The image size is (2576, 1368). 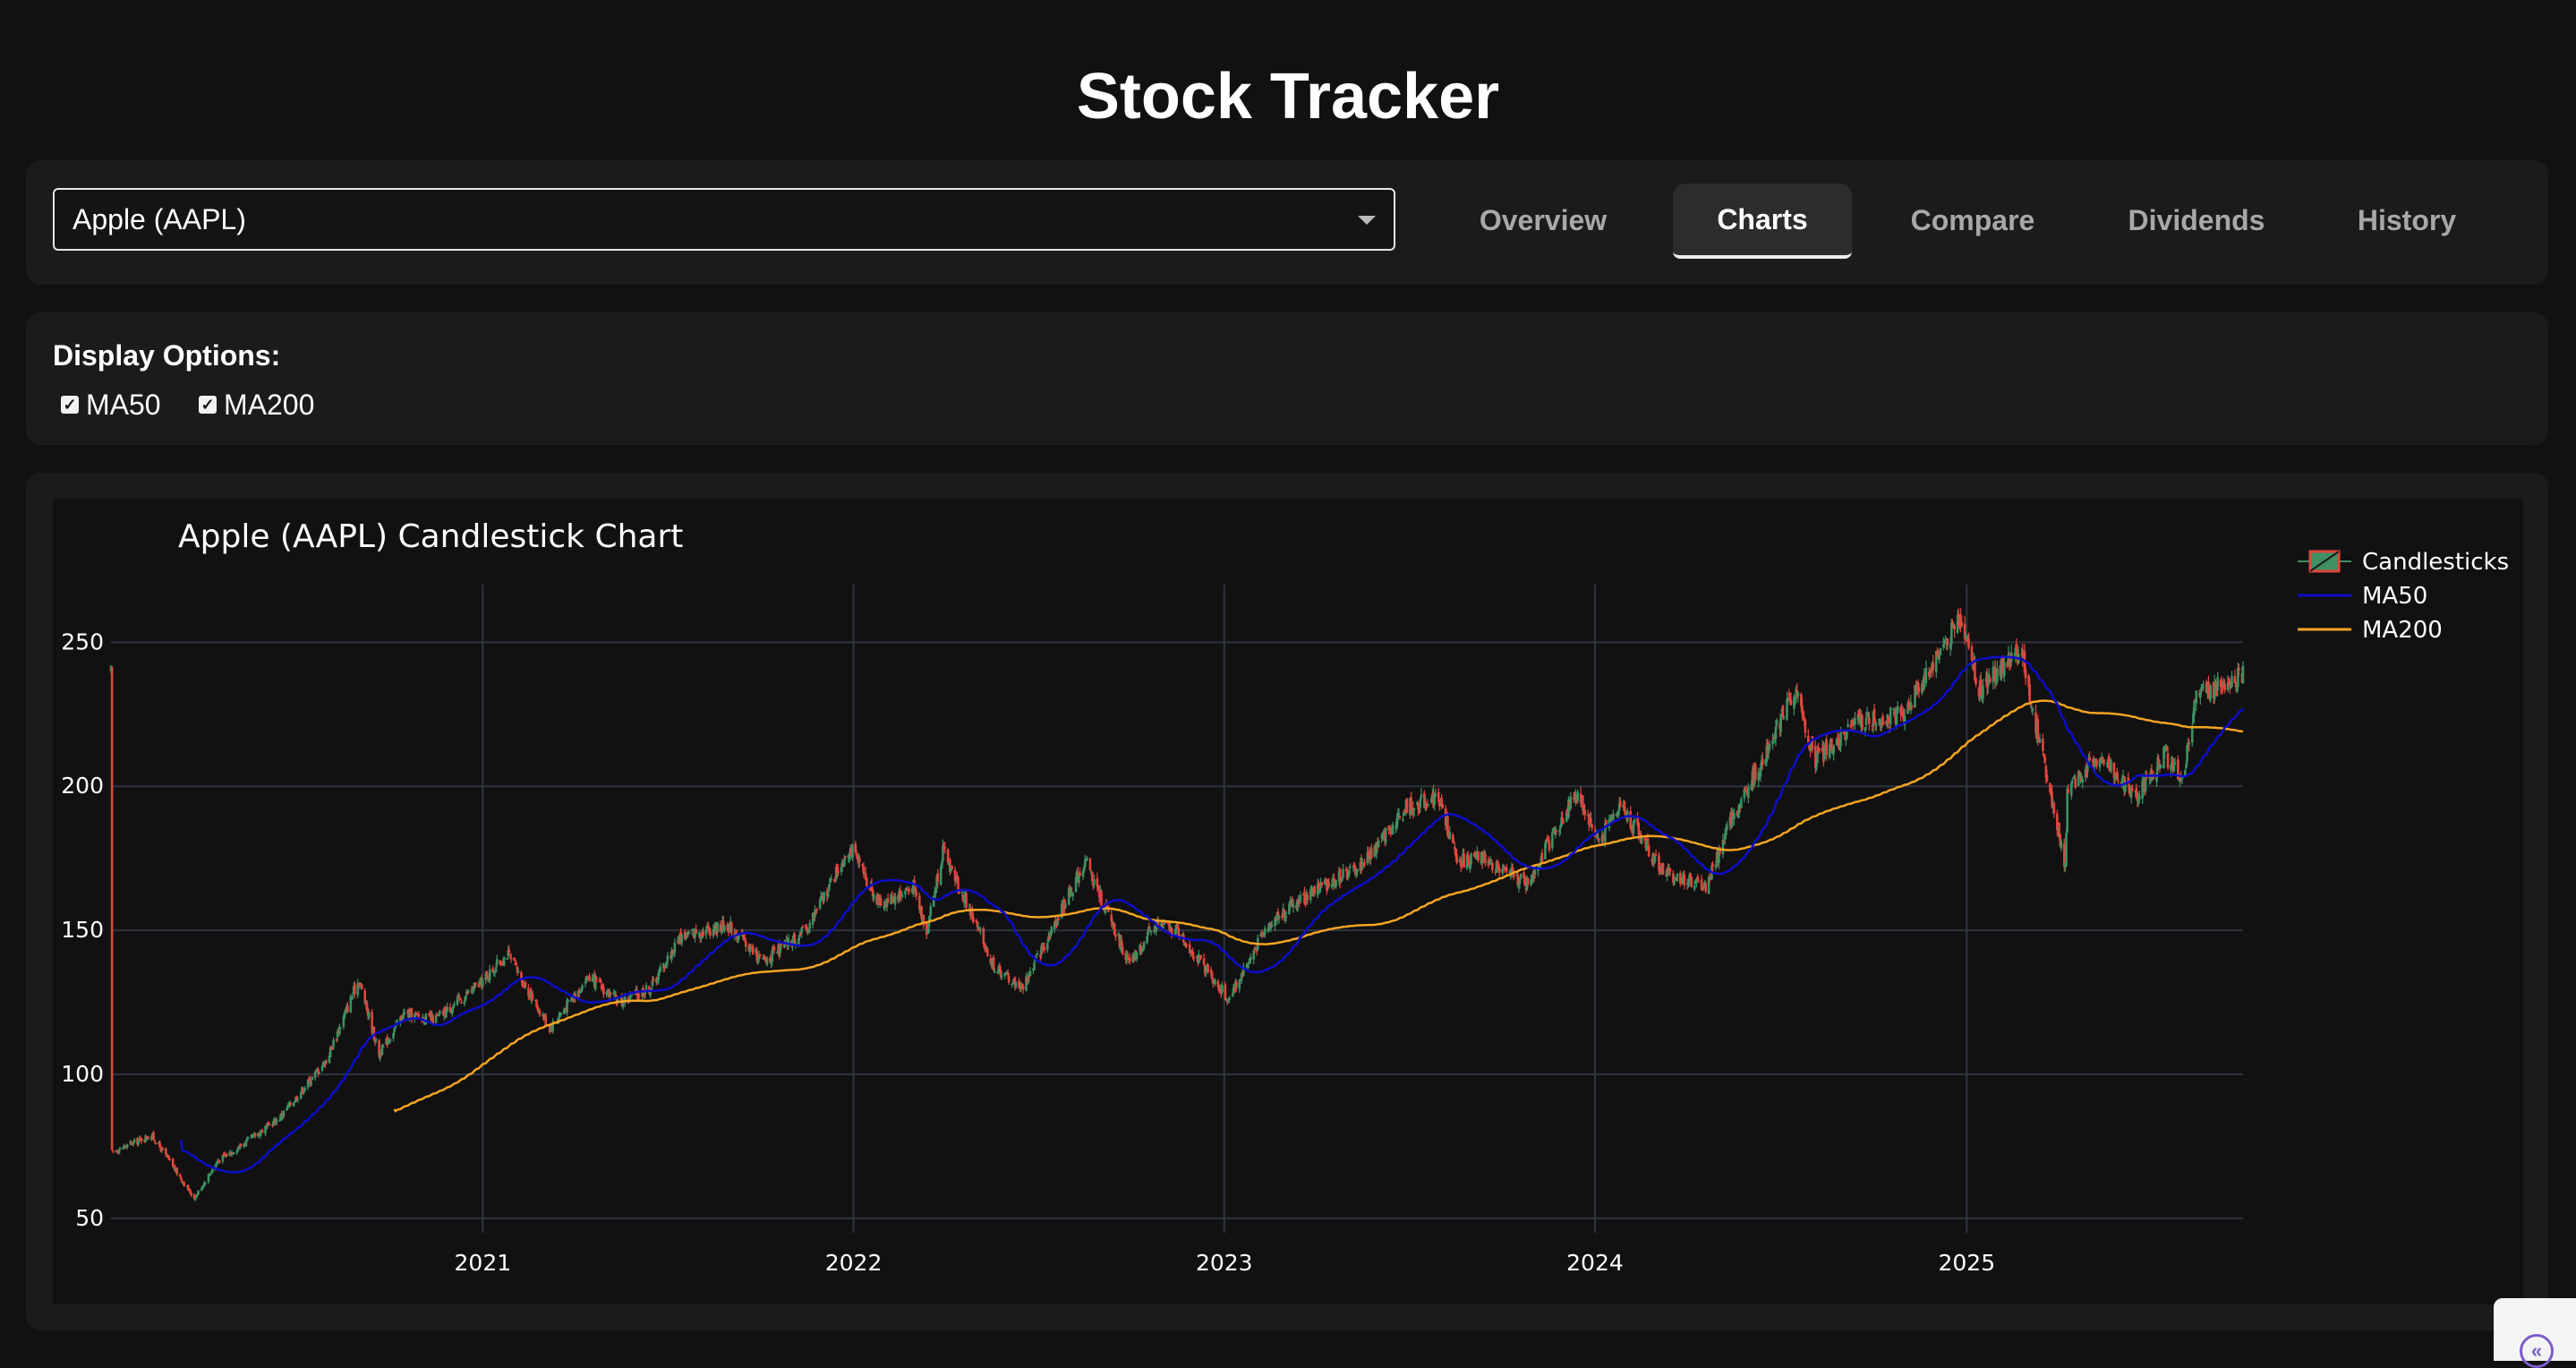 What do you see at coordinates (2196, 220) in the screenshot?
I see `tab-dividends: Dividends` at bounding box center [2196, 220].